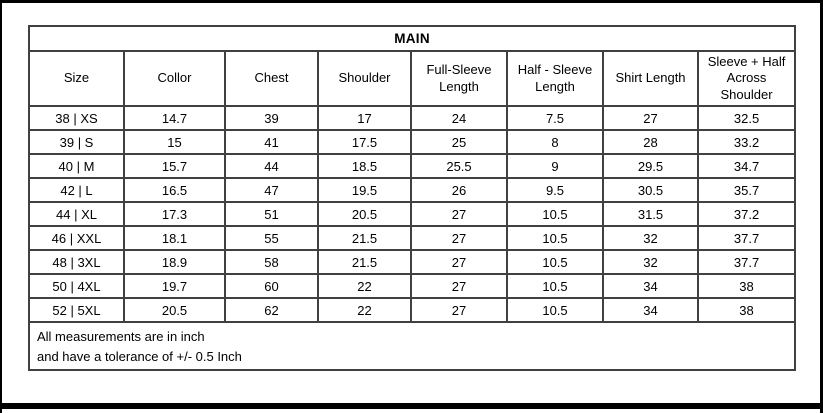 Image resolution: width=823 pixels, height=413 pixels. Describe the element at coordinates (174, 214) in the screenshot. I see `cell-collor: 17.3` at that location.